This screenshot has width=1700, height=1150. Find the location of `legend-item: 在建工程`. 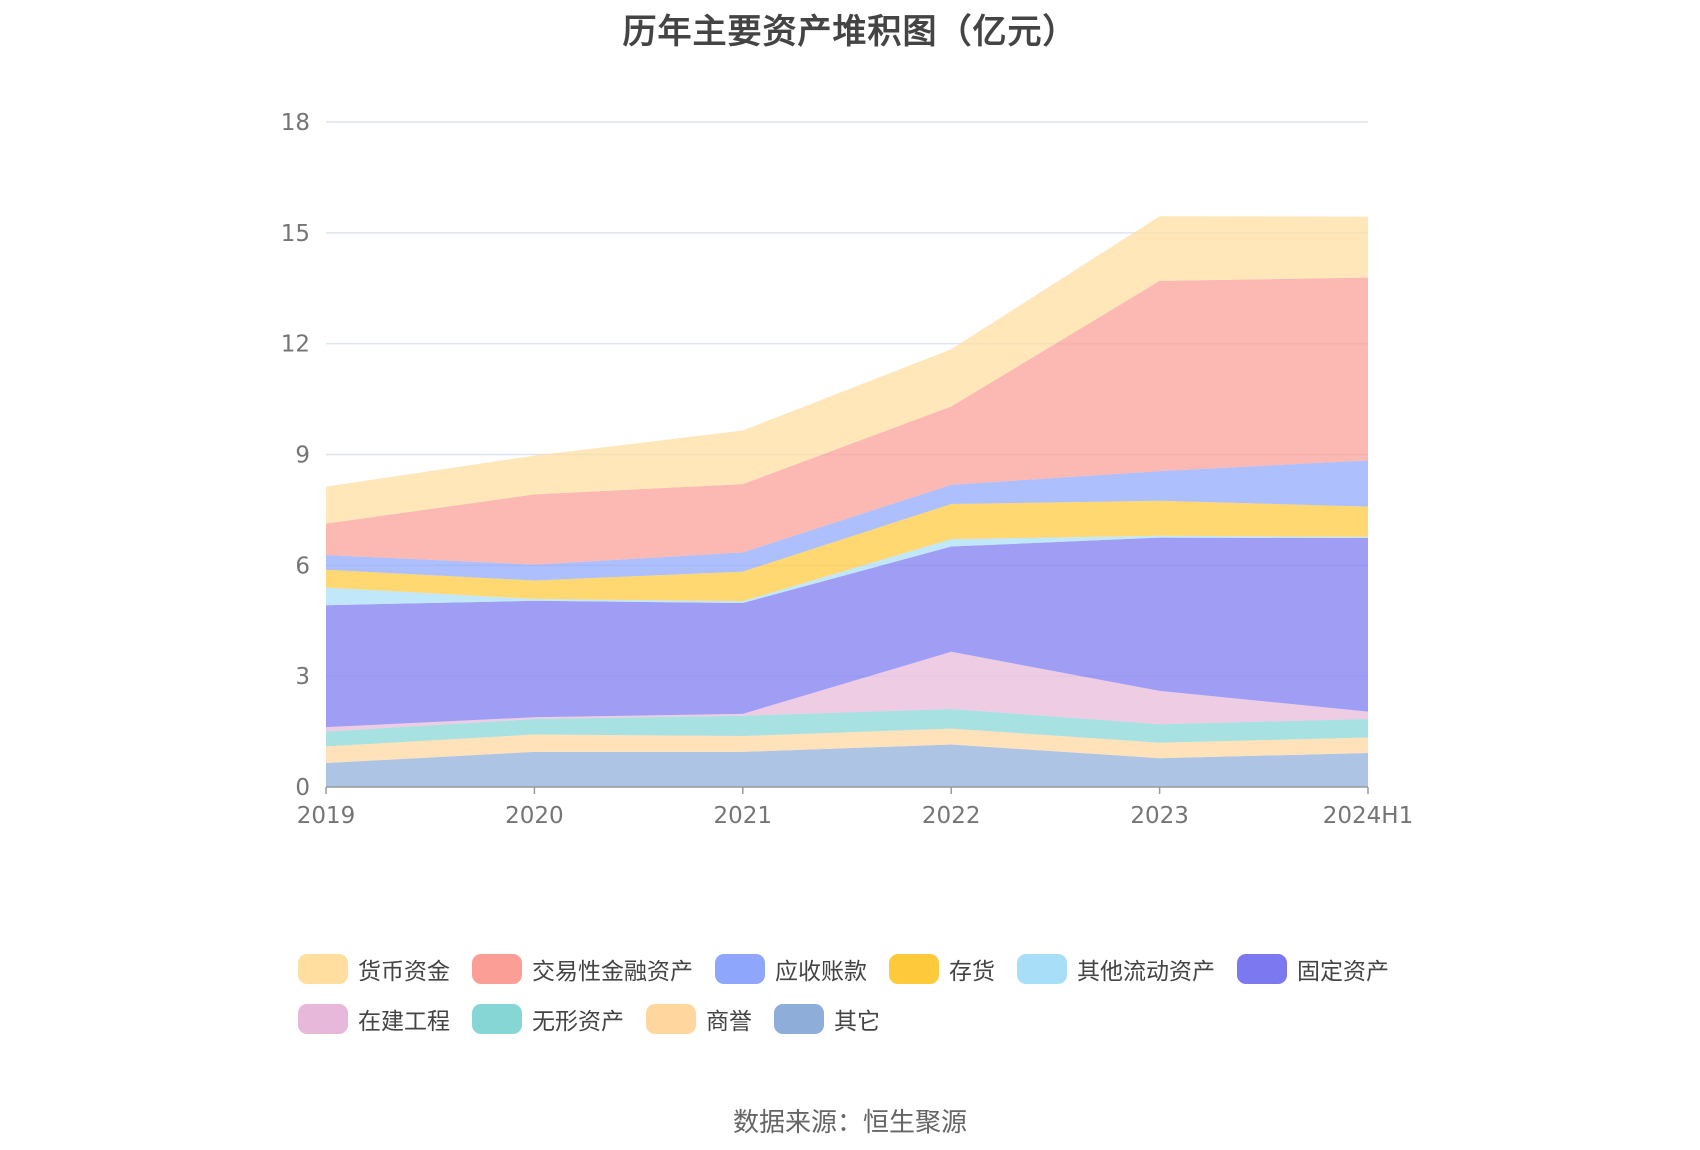

legend-item: 在建工程 is located at coordinates (374, 1019).